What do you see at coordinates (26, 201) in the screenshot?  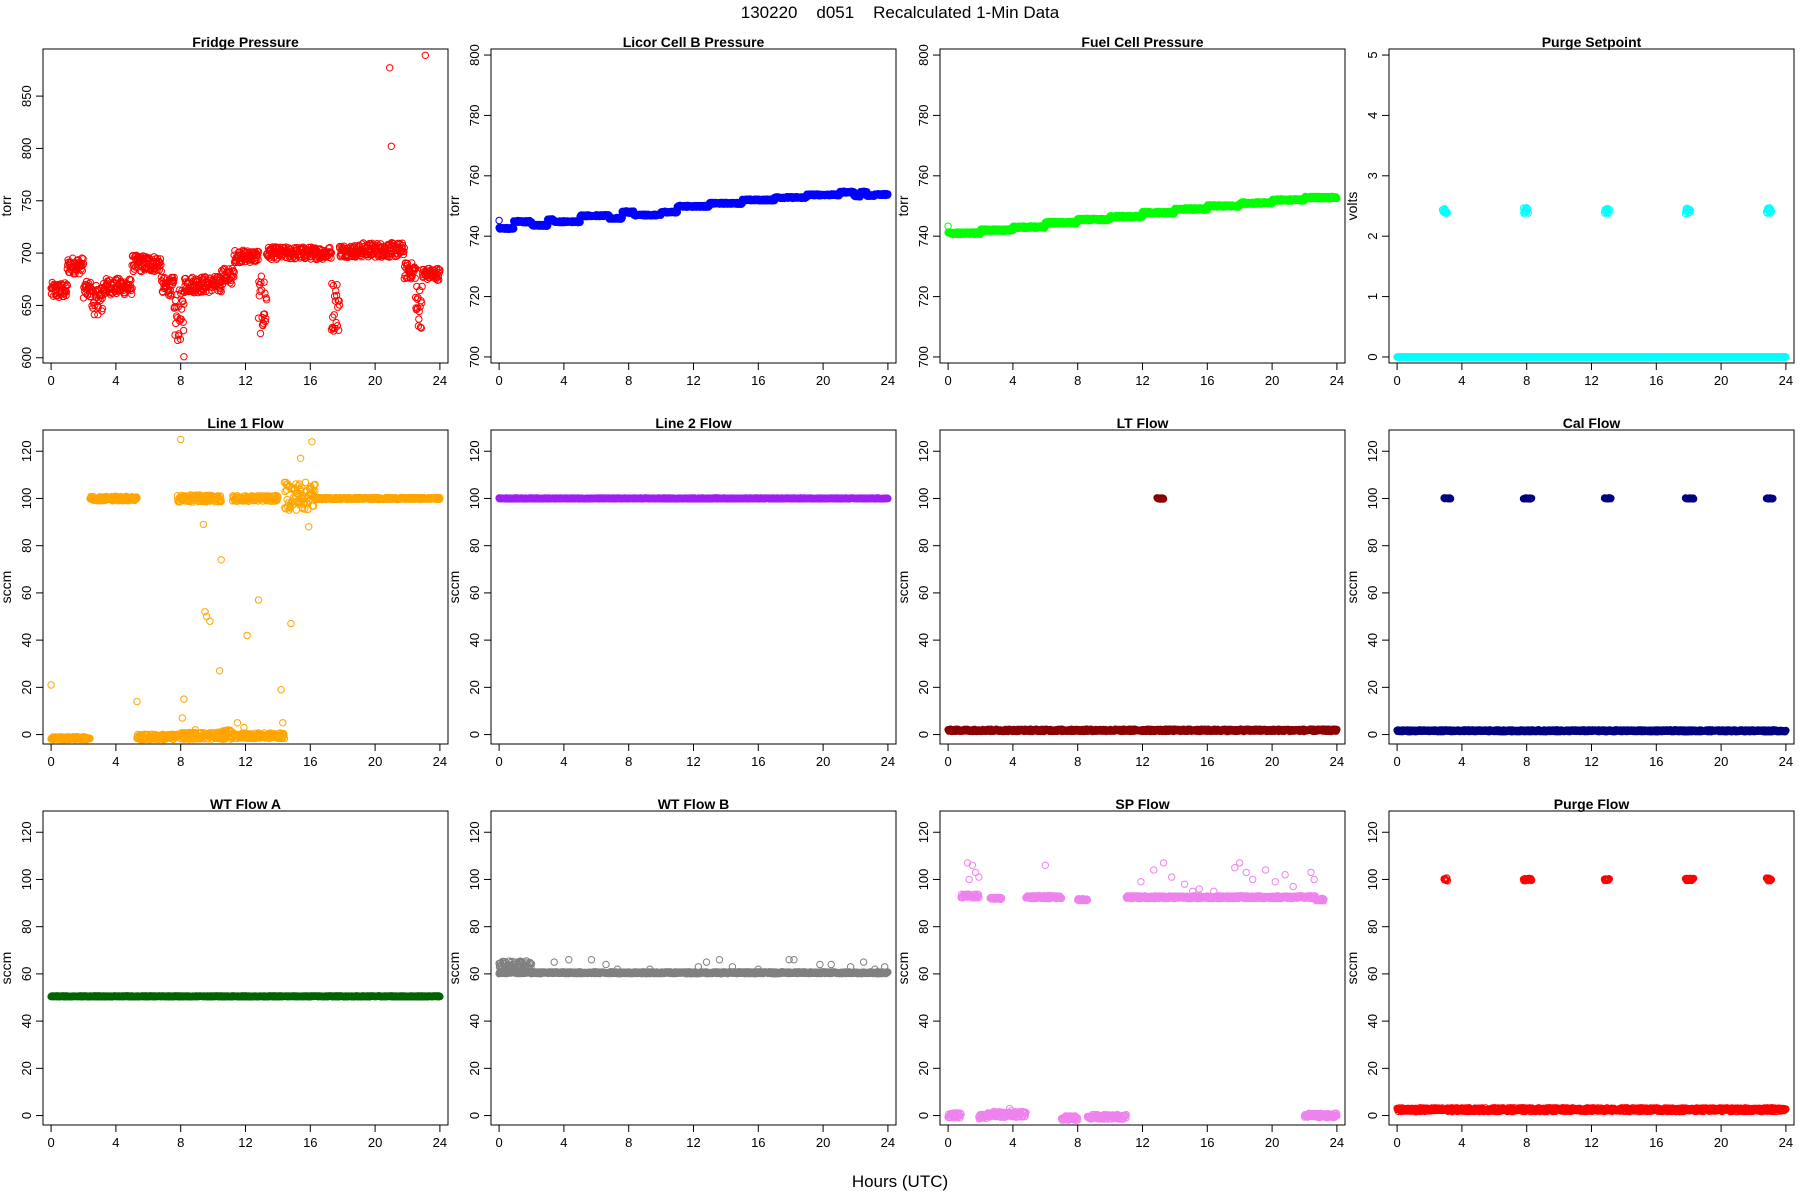 I see `y-tick-label: 750` at bounding box center [26, 201].